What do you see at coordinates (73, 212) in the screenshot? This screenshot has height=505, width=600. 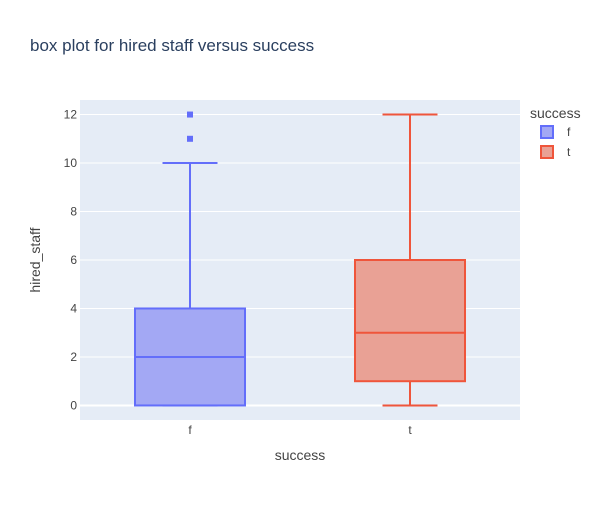 I see `y-tick-label: 8` at bounding box center [73, 212].